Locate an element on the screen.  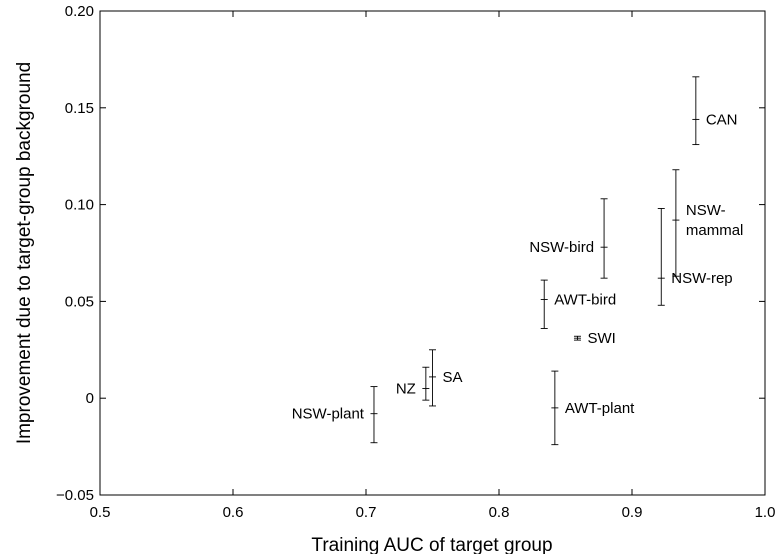
point-label: NZ is located at coordinates (406, 389).